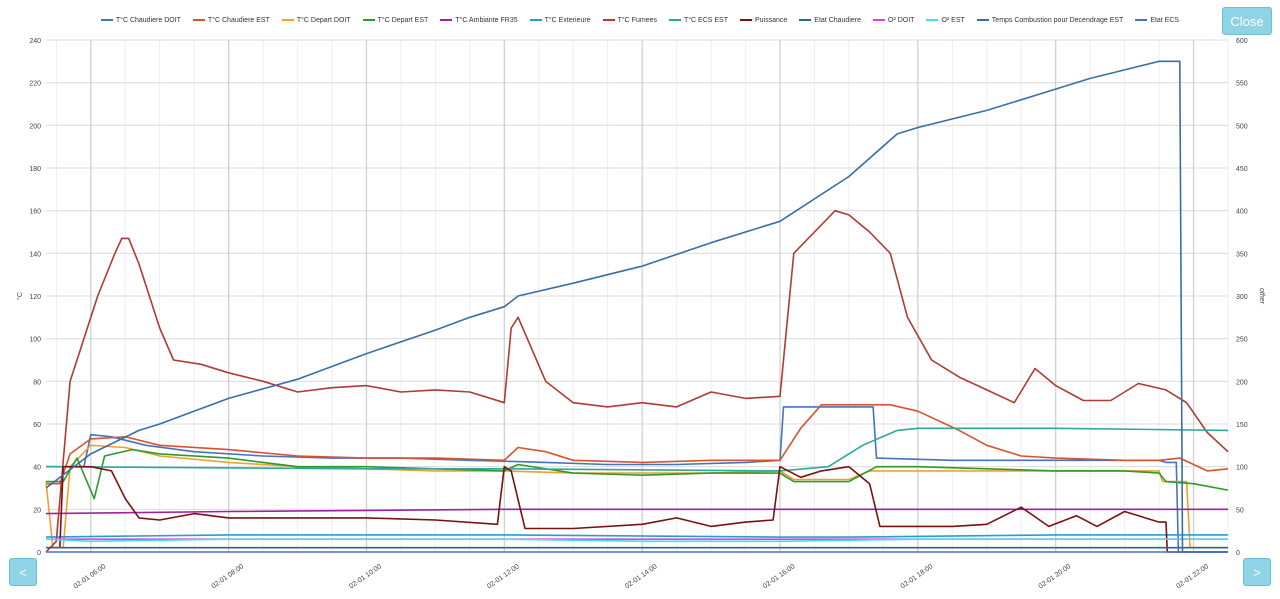 This screenshot has height=599, width=1280. I want to click on close-button: Close, so click(1247, 21).